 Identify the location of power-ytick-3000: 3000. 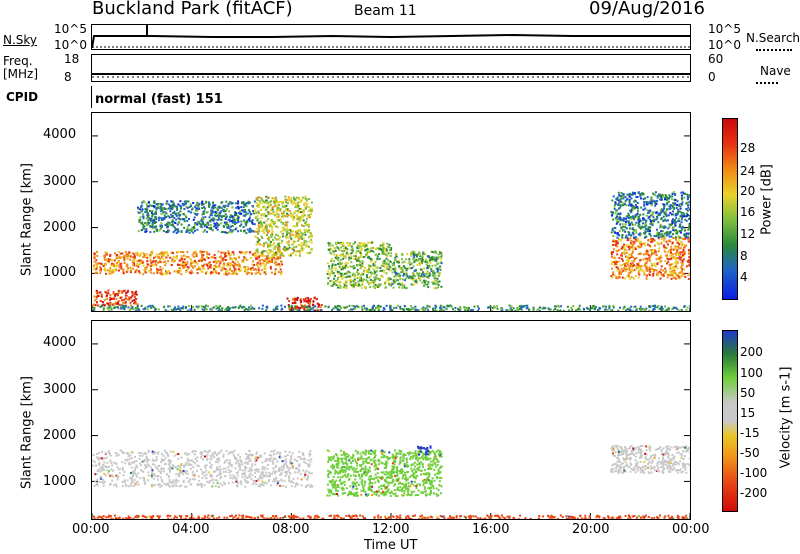
(60, 181).